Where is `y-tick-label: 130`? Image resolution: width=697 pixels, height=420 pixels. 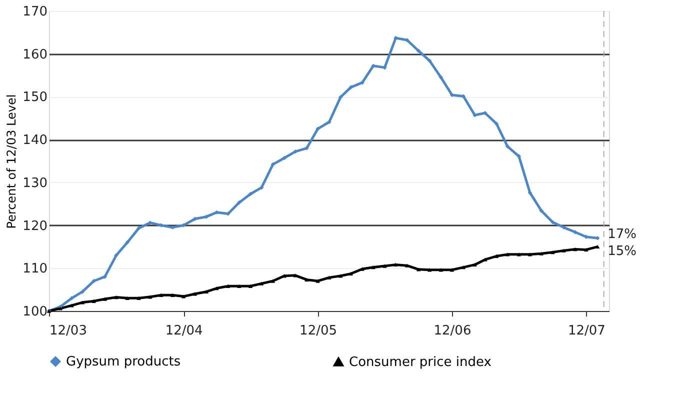
y-tick-label: 130 is located at coordinates (35, 183).